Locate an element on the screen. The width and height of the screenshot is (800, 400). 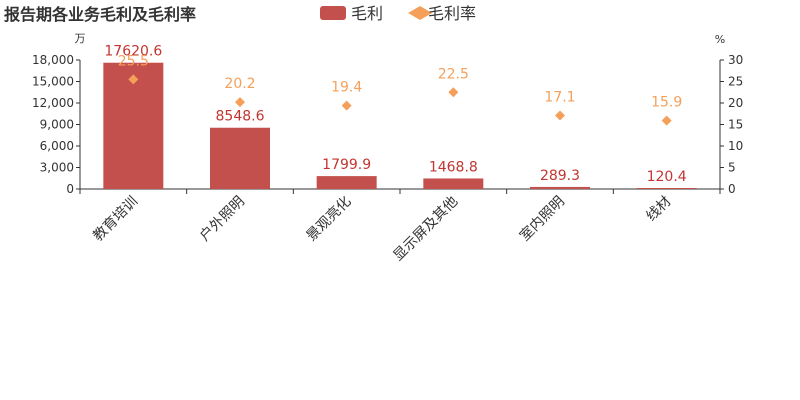
right-axis-tick-label: 30 is located at coordinates (735, 60).